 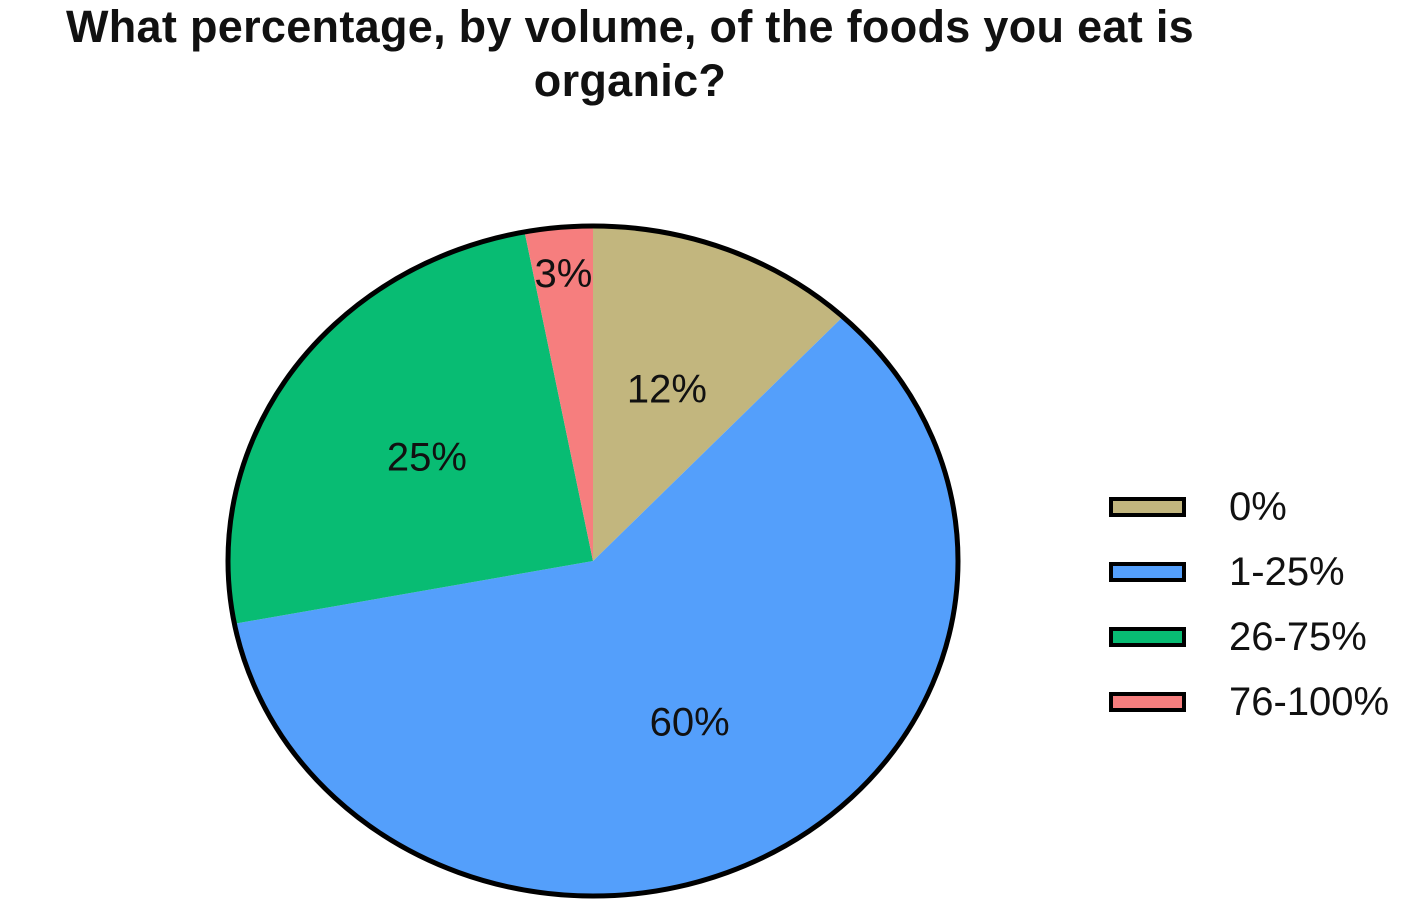 What do you see at coordinates (667, 390) in the screenshot?
I see `data-label-0: 12%` at bounding box center [667, 390].